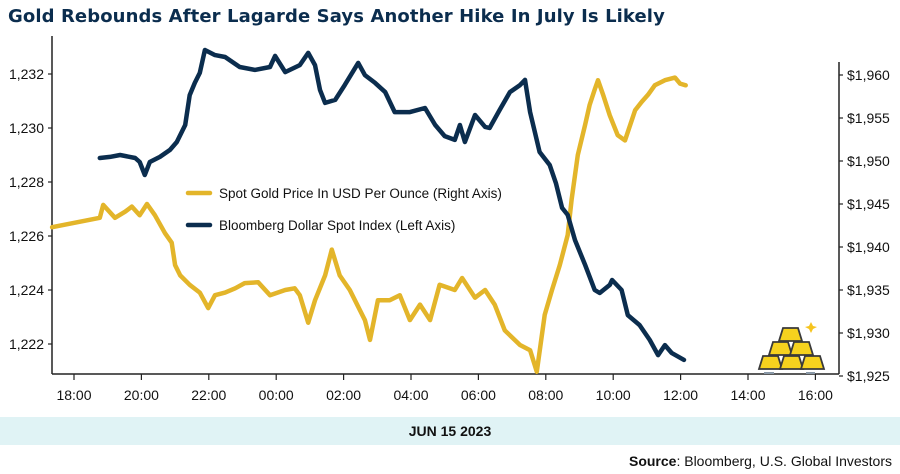  What do you see at coordinates (208, 395) in the screenshot?
I see `x-tick-label: 22:00` at bounding box center [208, 395].